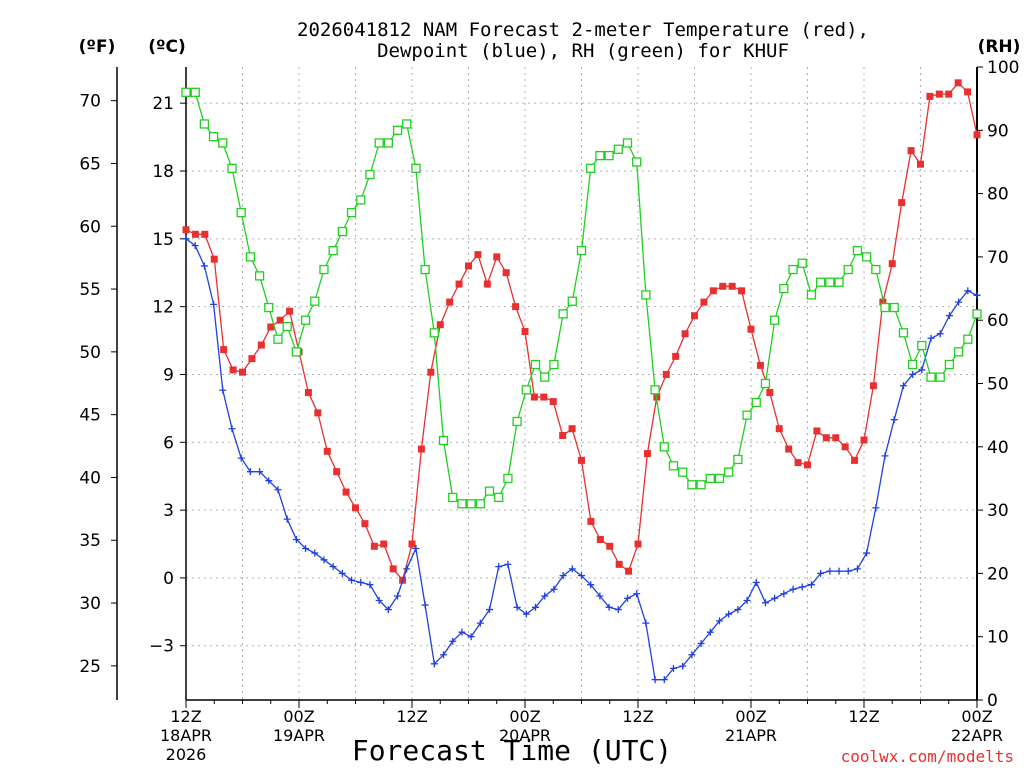  Describe the element at coordinates (751, 735) in the screenshot. I see `x-tick-label: 21APR` at that location.